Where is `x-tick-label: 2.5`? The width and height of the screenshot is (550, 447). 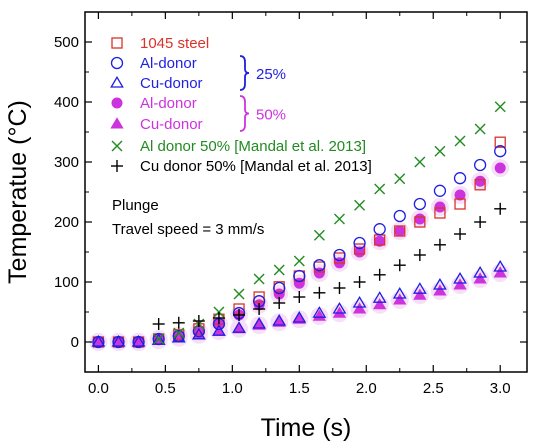 x-tick-label: 2.5 is located at coordinates (433, 388).